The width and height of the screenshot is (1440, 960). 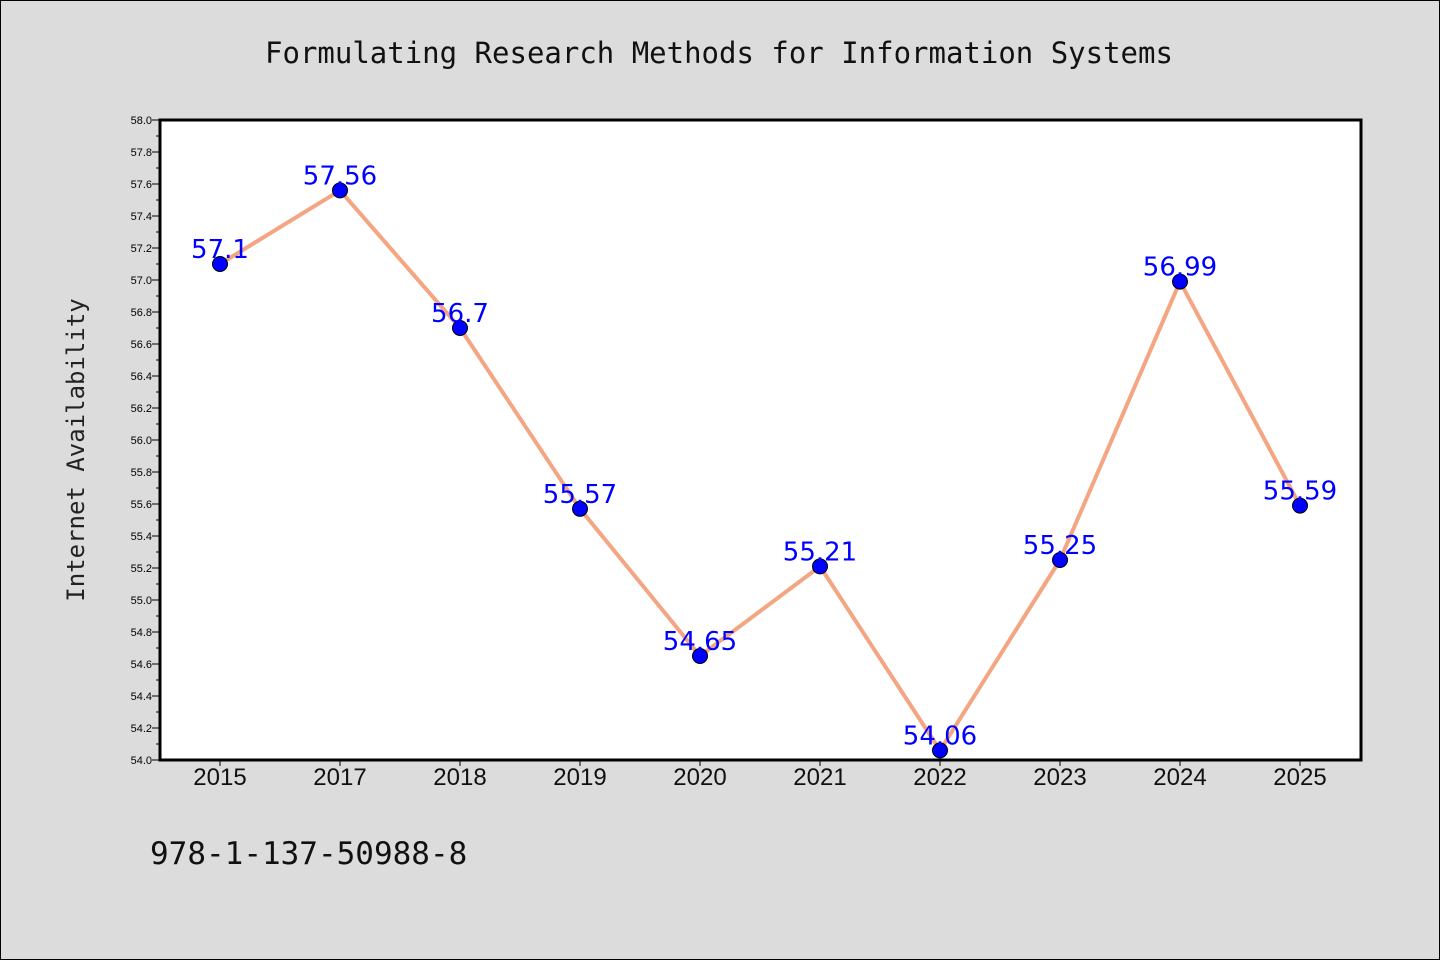 What do you see at coordinates (1179, 777) in the screenshot?
I see `x-tick-label: 2024` at bounding box center [1179, 777].